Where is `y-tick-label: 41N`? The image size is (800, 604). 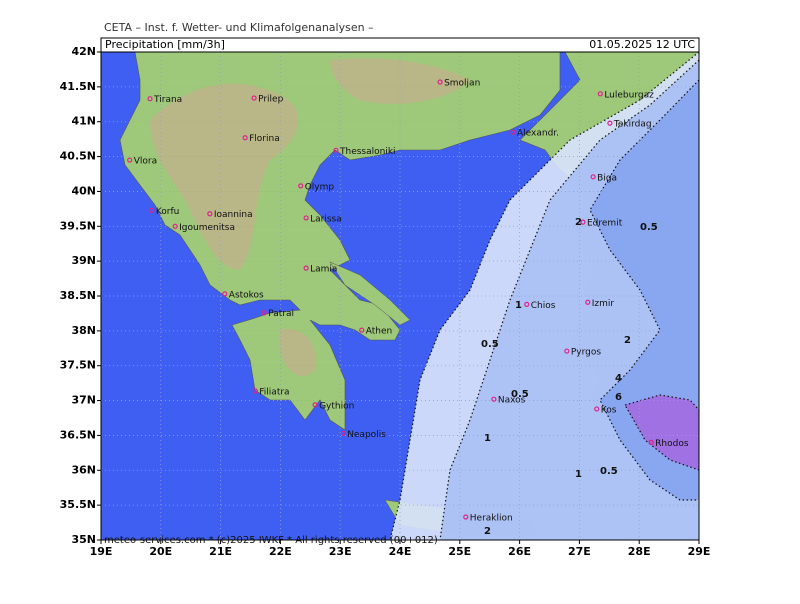 y-tick-label: 41N is located at coordinates (83, 121).